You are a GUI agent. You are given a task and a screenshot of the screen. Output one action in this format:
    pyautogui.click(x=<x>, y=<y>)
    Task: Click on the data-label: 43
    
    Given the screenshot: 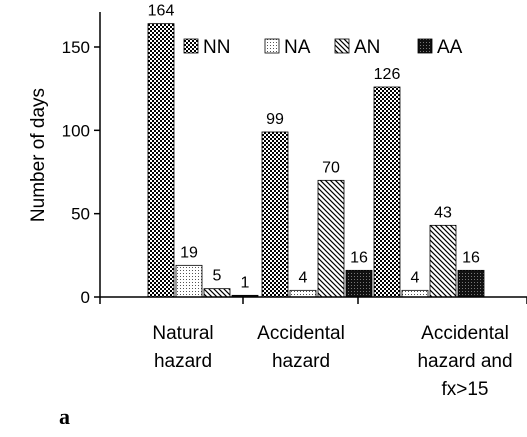 What is the action you would take?
    pyautogui.click(x=443, y=212)
    